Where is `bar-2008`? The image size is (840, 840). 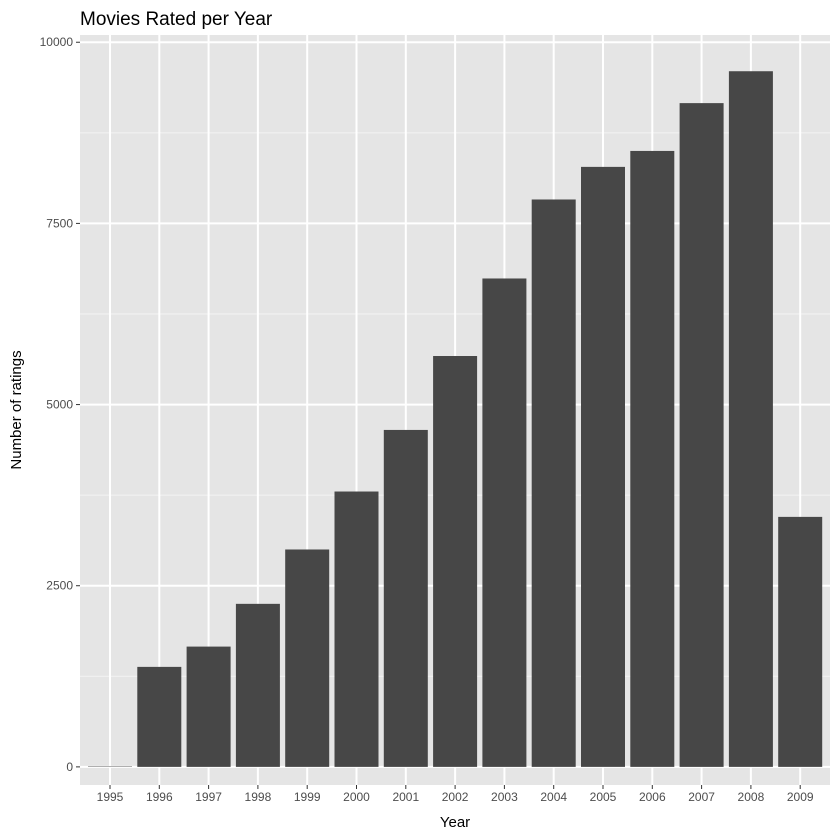
bar-2008 is located at coordinates (750, 419).